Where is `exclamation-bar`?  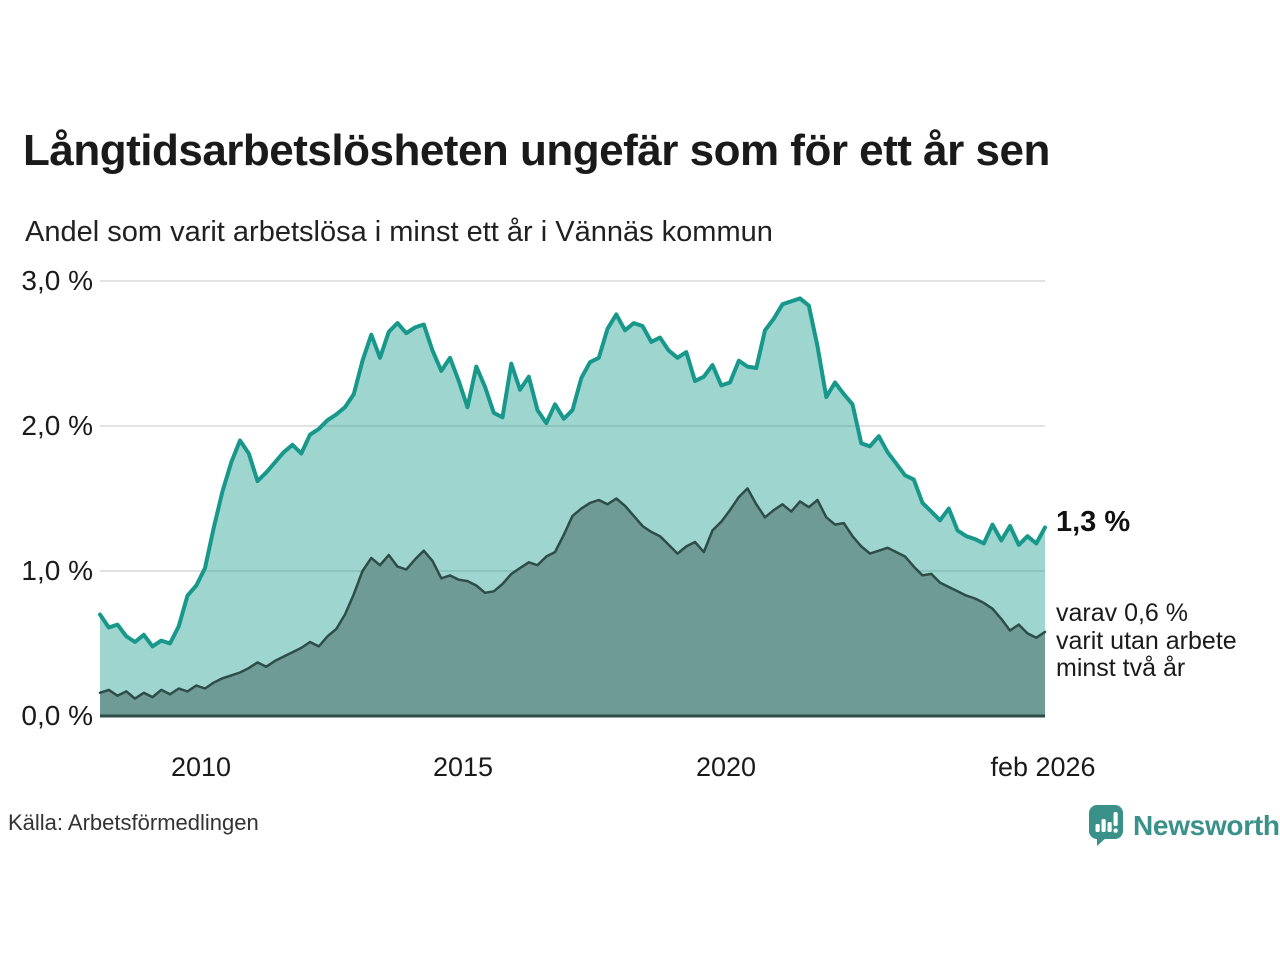
exclamation-bar is located at coordinates (1115, 819).